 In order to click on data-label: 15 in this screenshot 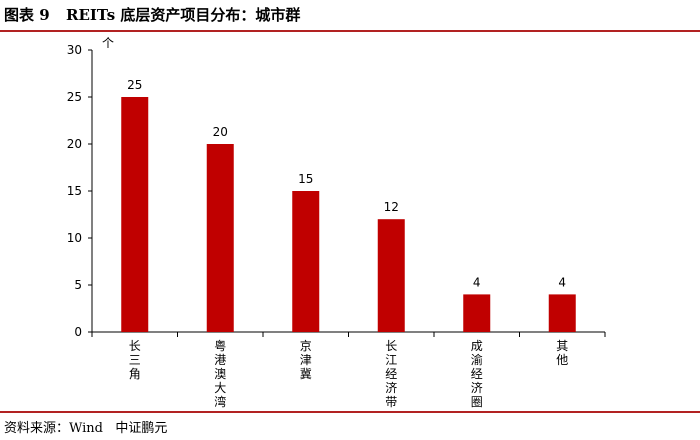, I will do `click(305, 179)`.